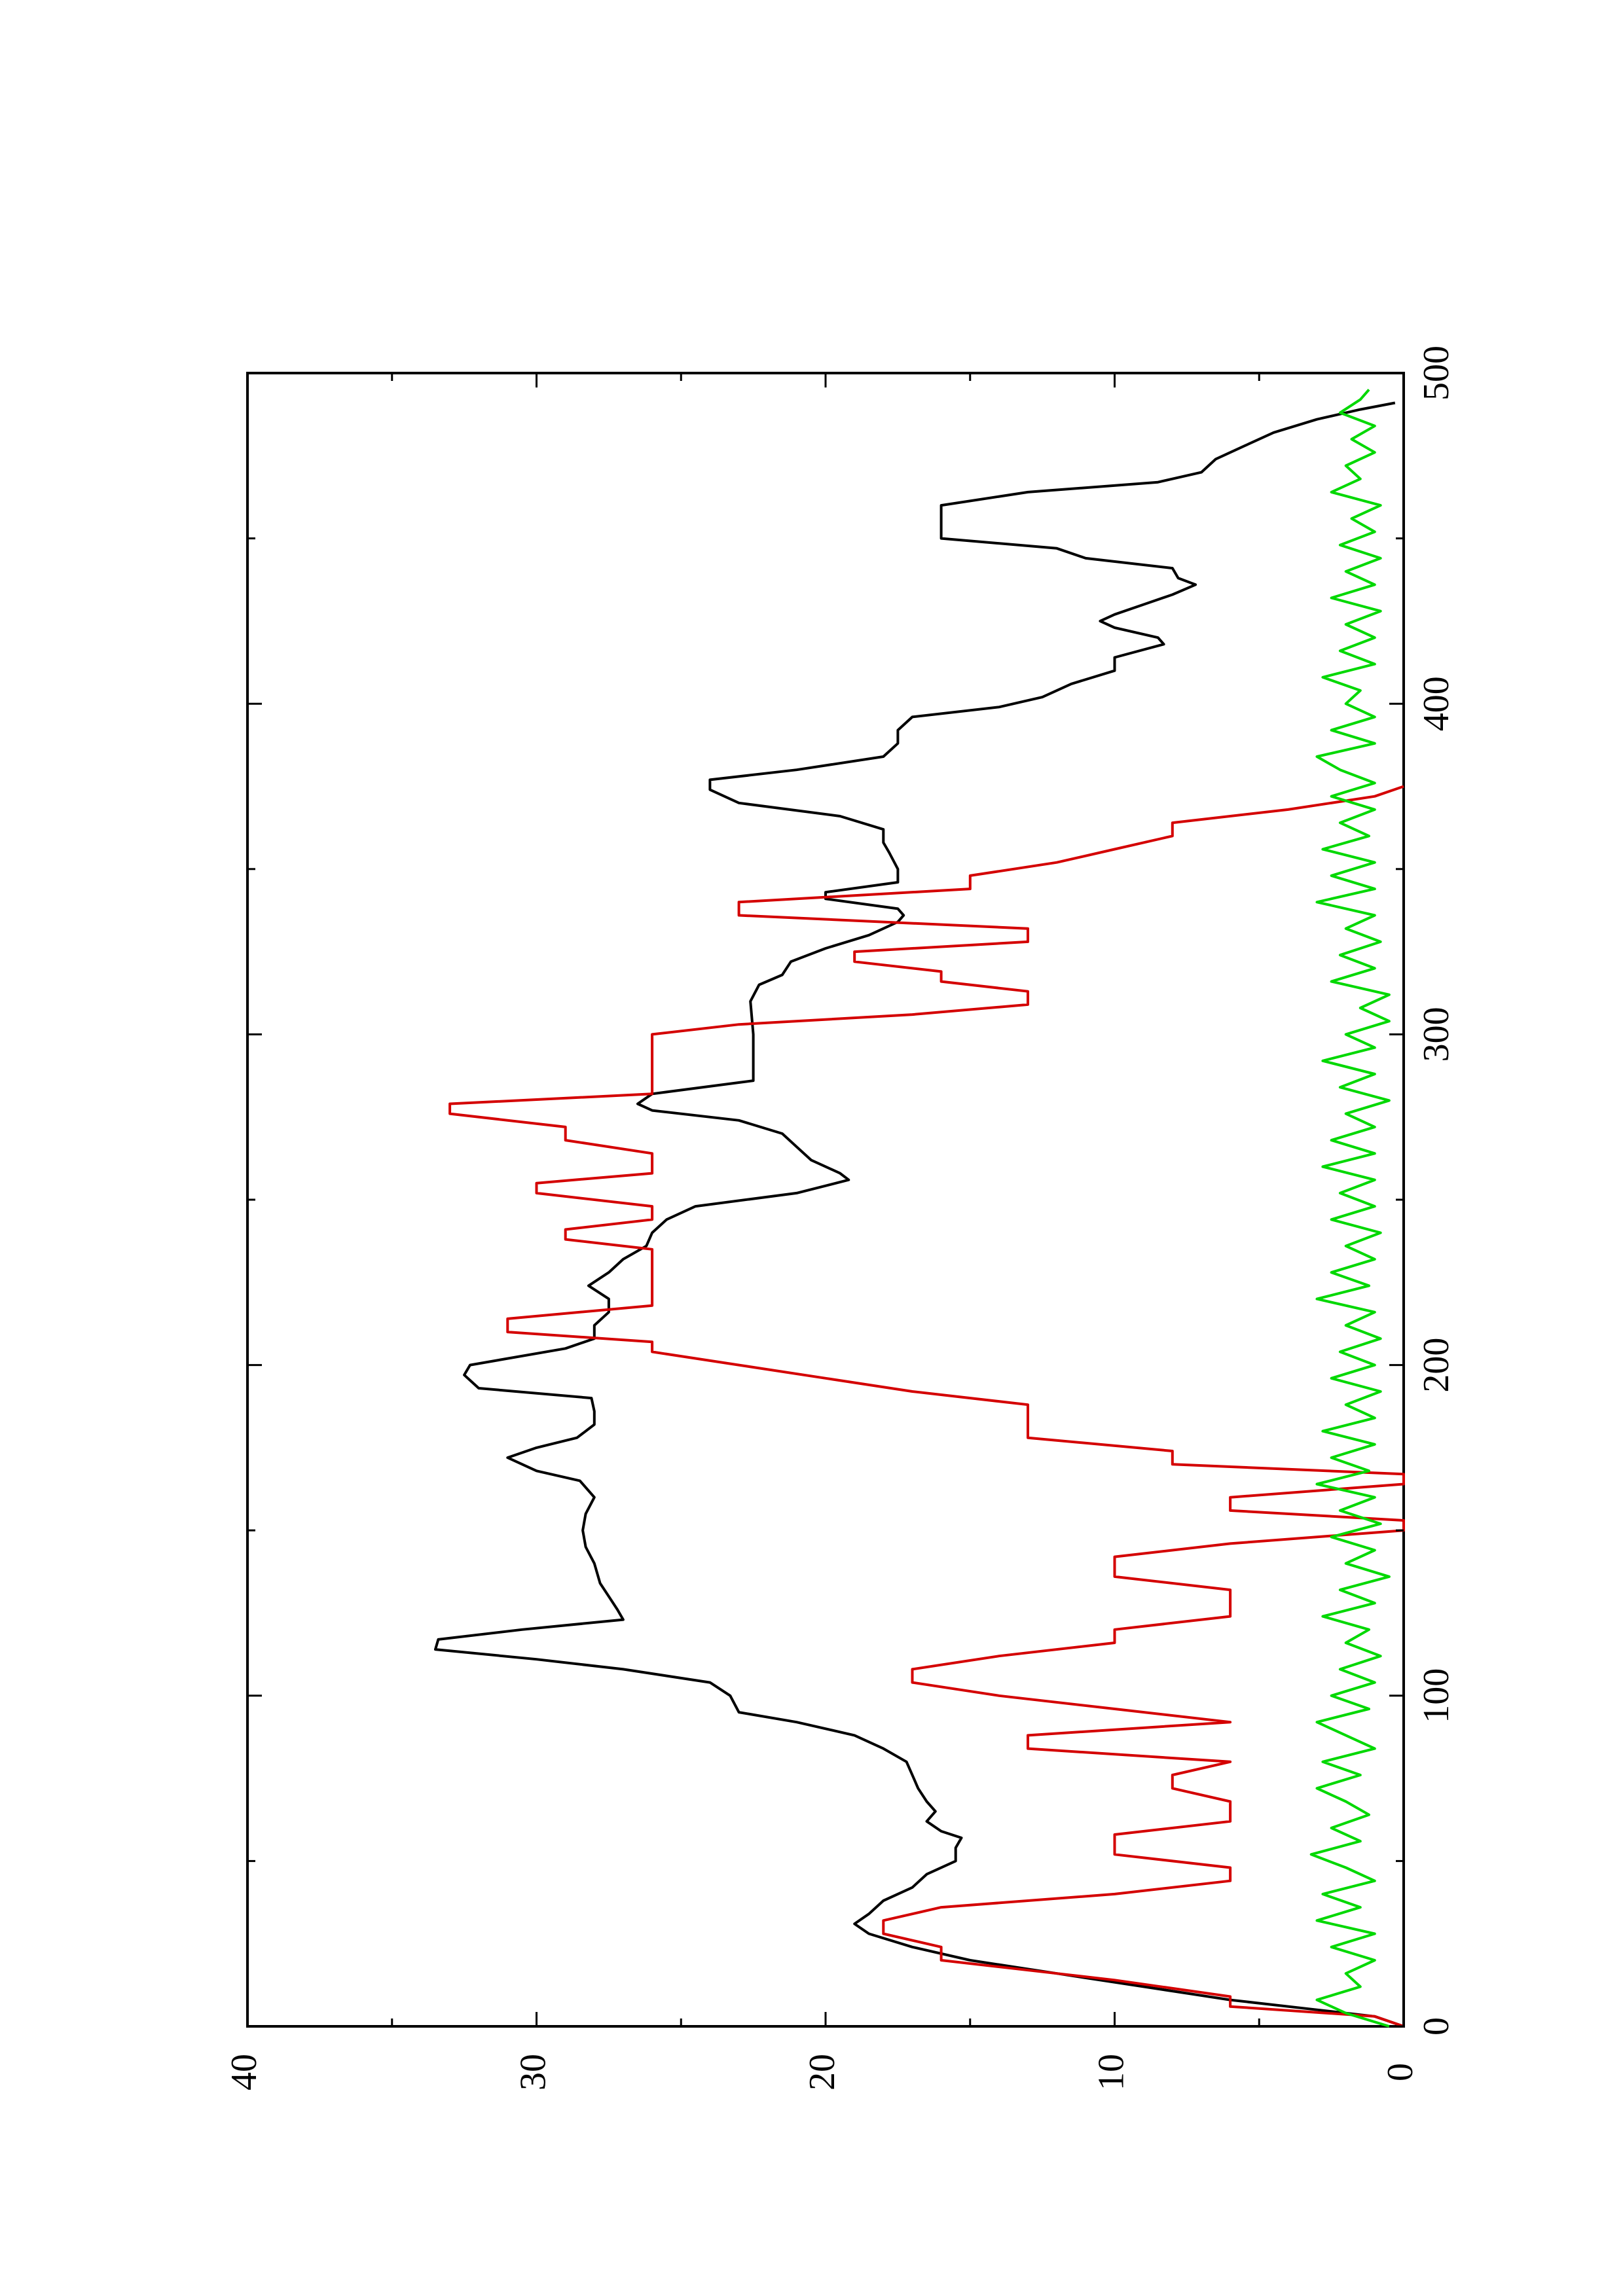  Describe the element at coordinates (1436, 1034) in the screenshot. I see `x-tick-label: 300` at that location.